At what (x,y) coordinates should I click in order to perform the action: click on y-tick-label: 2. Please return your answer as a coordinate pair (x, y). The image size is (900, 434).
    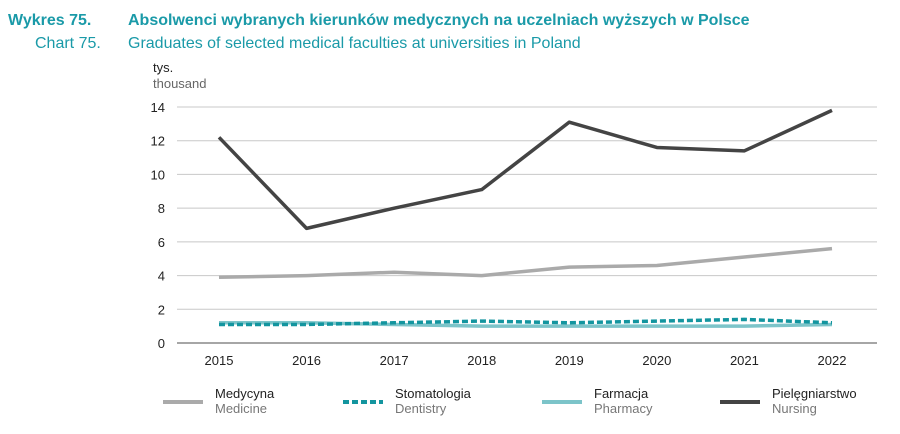
    Looking at the image, I should click on (161, 309).